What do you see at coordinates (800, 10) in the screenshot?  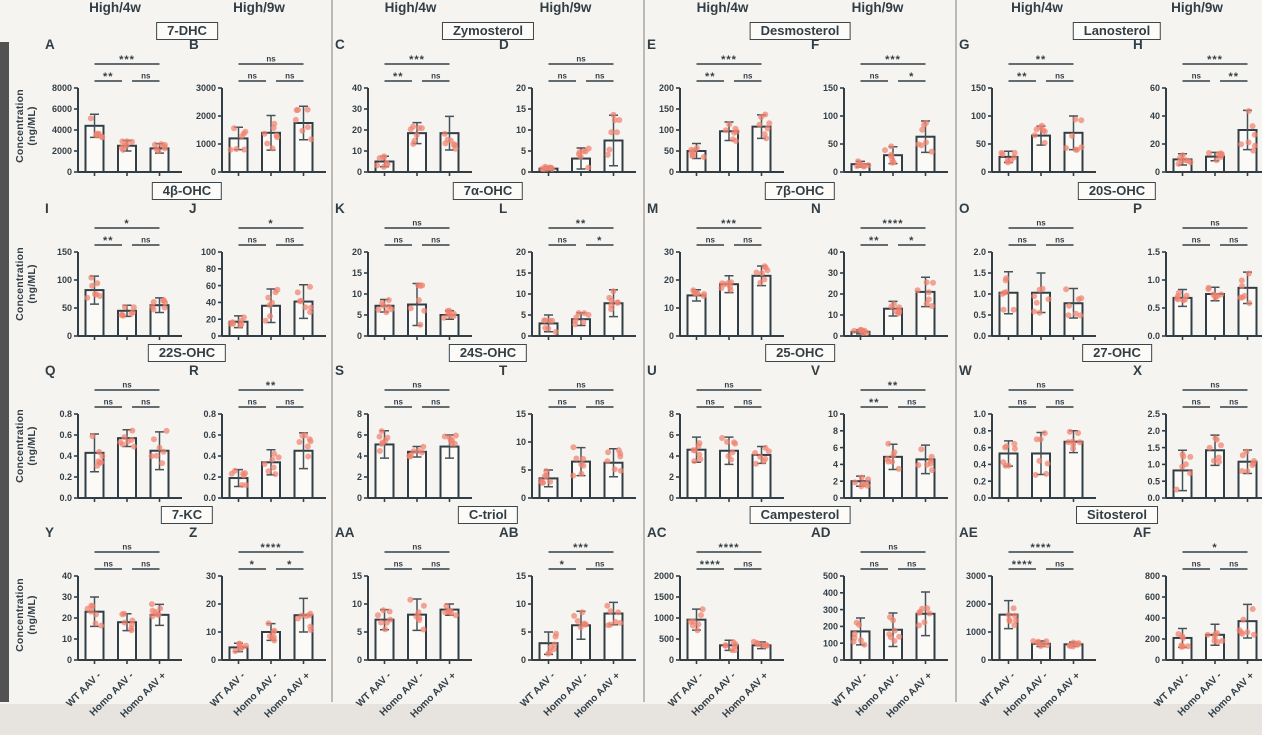 I see `condition-header-row: High/4w High/9w` at bounding box center [800, 10].